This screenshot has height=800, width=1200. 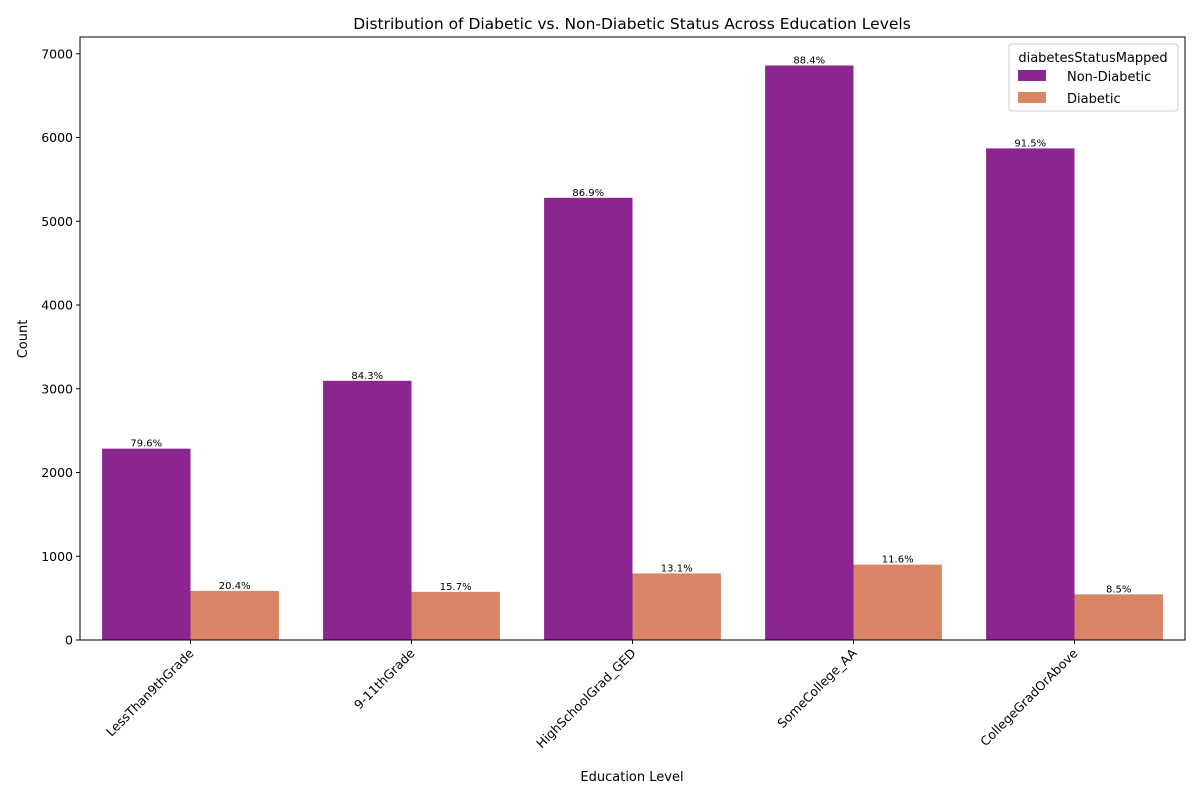 I want to click on x-tick-label: LessThan9thGrade, so click(x=150, y=692).